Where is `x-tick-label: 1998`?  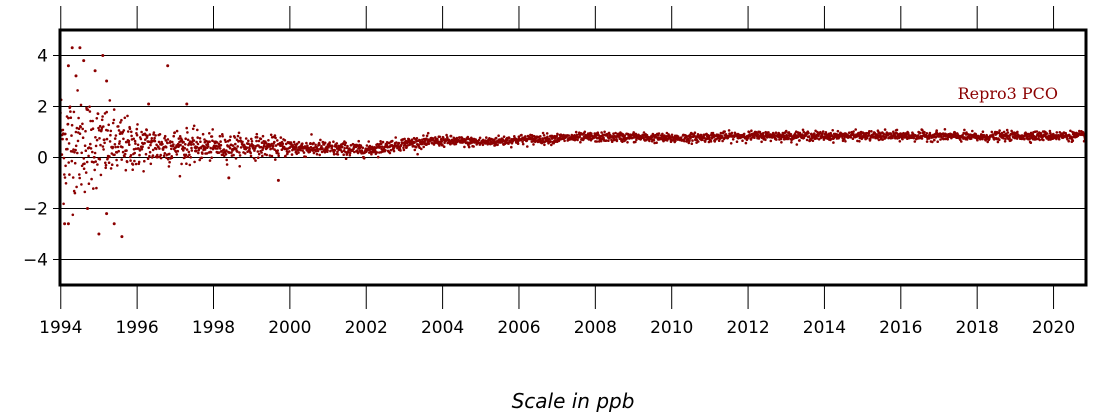 x-tick-label: 1998 is located at coordinates (213, 328).